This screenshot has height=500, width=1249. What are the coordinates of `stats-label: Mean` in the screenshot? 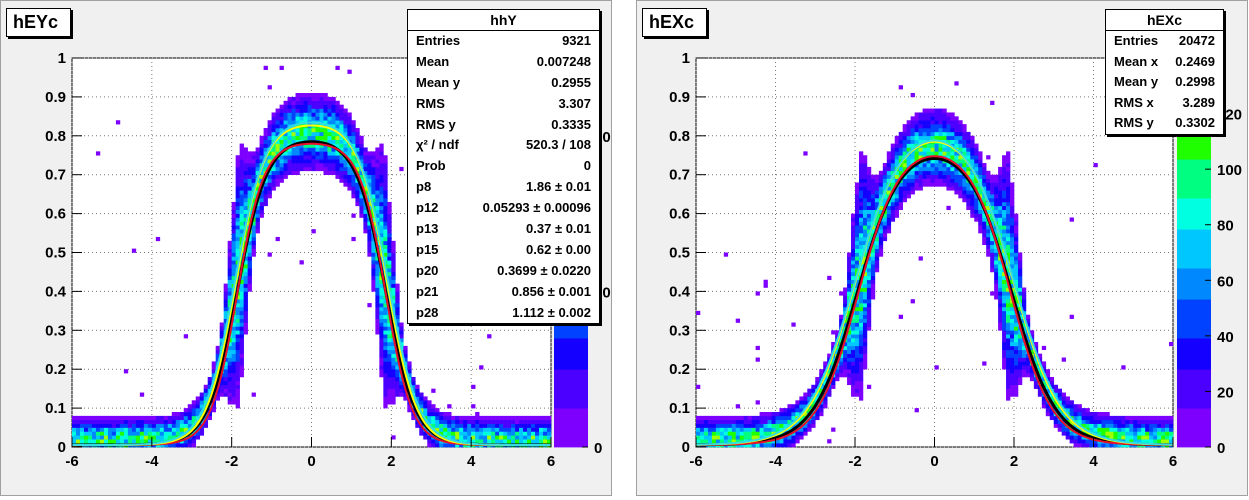 It's located at (433, 61).